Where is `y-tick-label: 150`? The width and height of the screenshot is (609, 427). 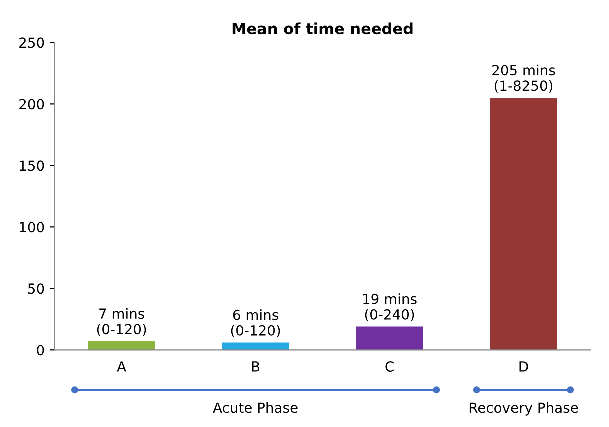 y-tick-label: 150 is located at coordinates (32, 166).